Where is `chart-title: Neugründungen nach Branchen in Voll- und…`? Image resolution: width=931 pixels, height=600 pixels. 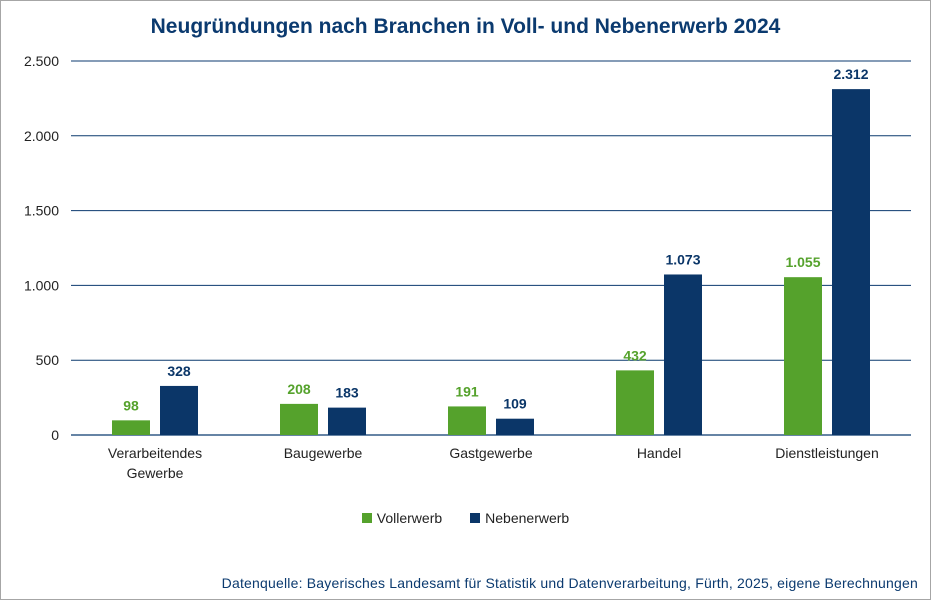
chart-title: Neugründungen nach Branchen in Voll- und… is located at coordinates (465, 26).